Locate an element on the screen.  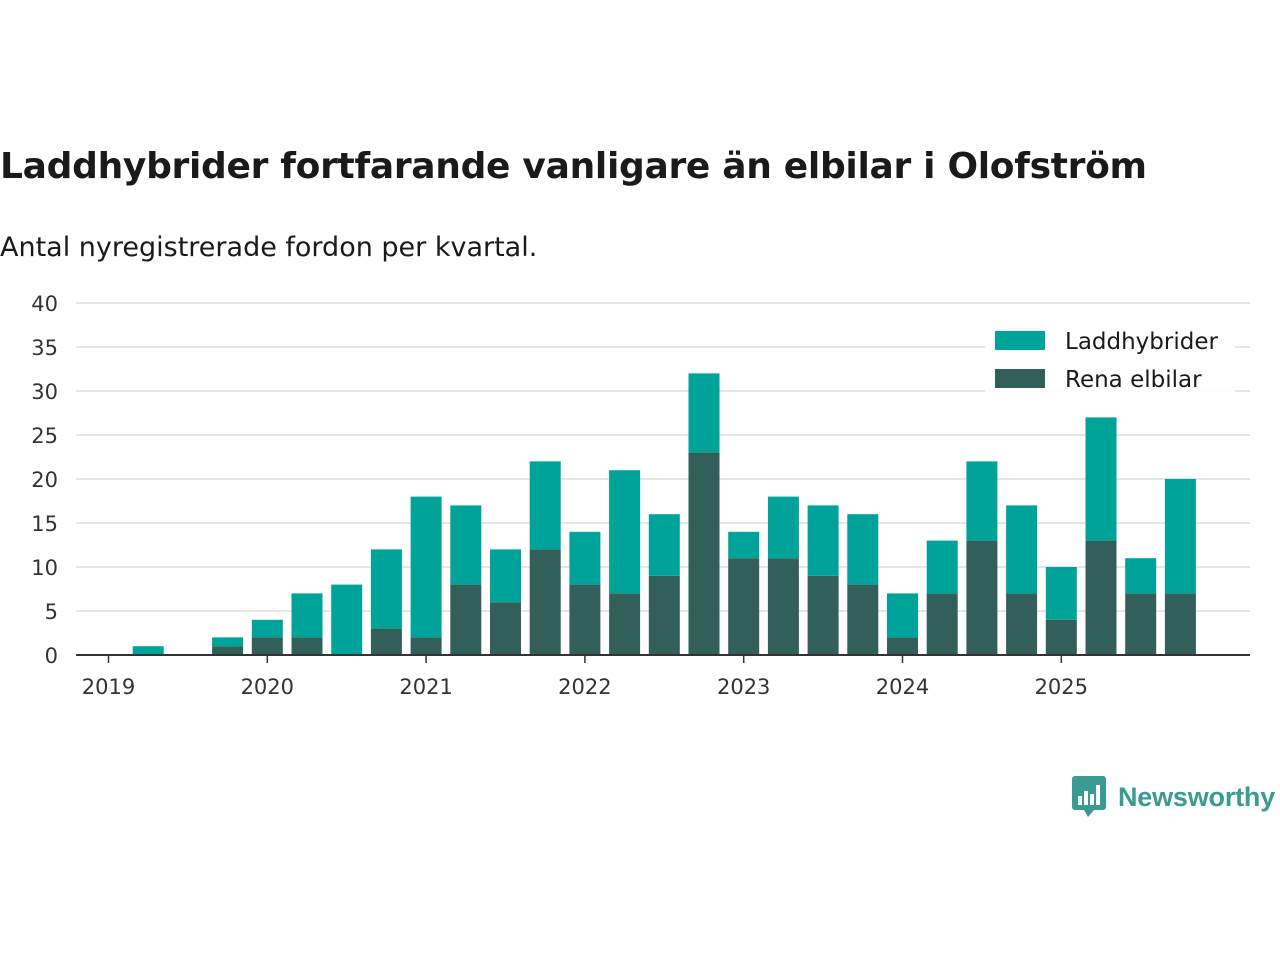
brand-logo: Newsworthy is located at coordinates (1173, 797).